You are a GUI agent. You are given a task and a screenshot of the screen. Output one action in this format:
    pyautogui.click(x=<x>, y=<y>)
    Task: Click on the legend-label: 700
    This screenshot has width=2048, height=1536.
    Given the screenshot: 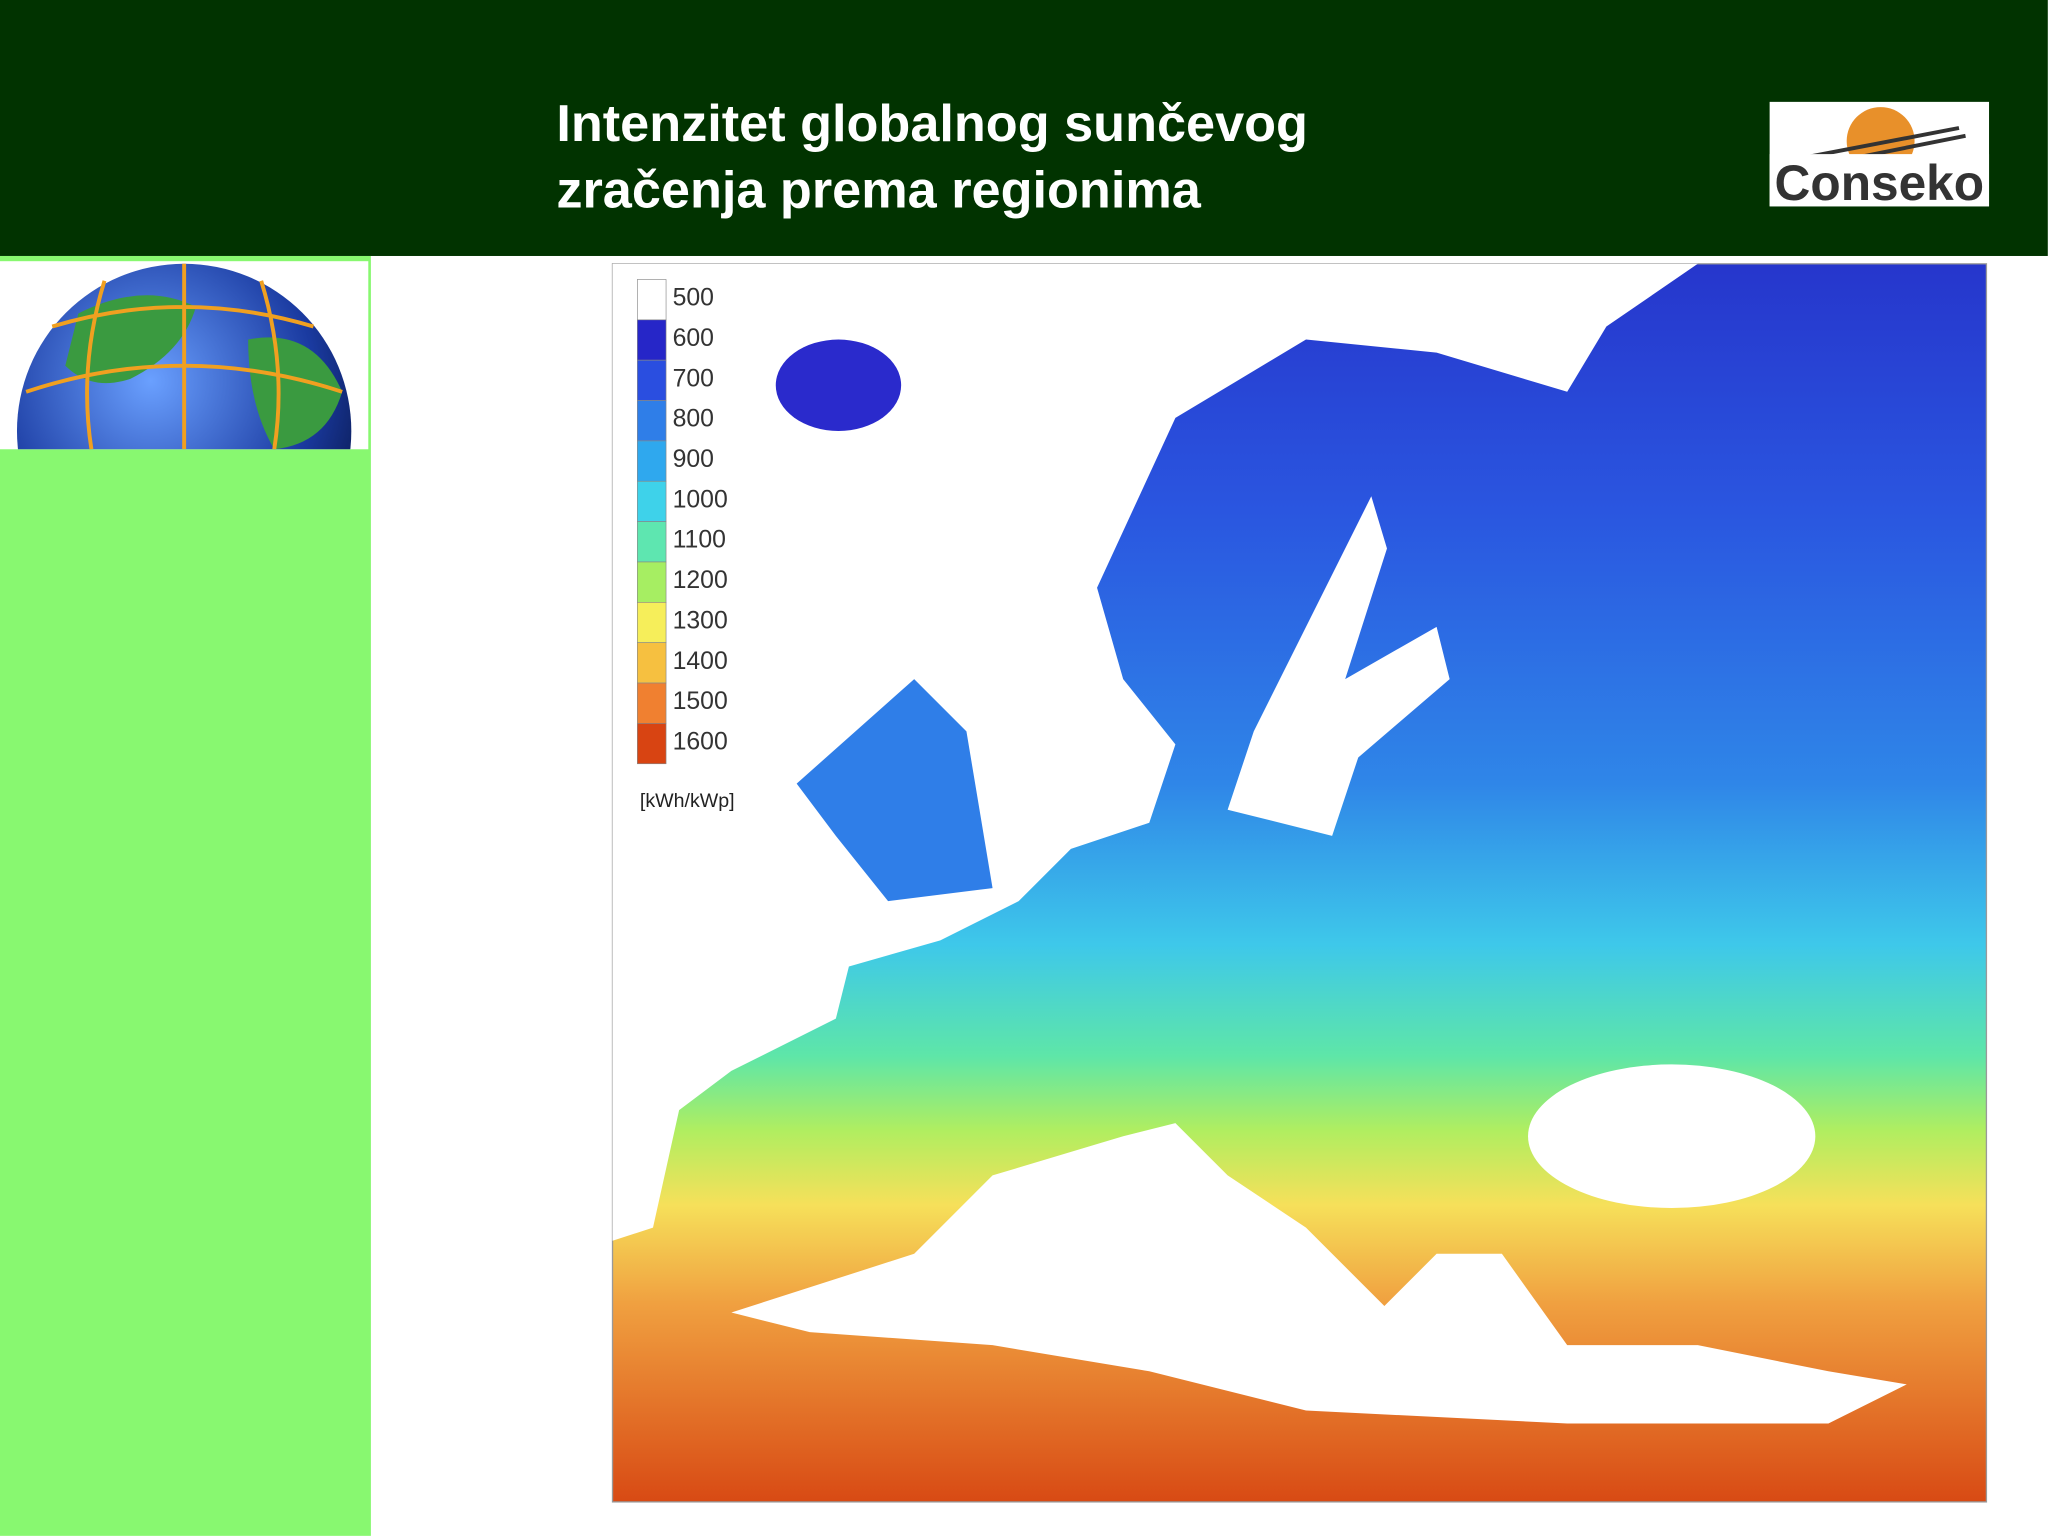 What is the action you would take?
    pyautogui.click(x=693, y=378)
    